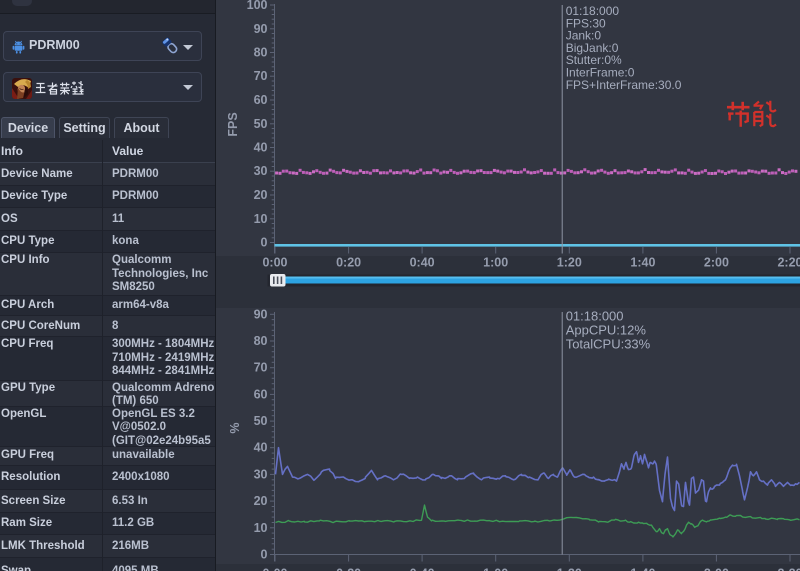 The image size is (800, 571). I want to click on svg-text: BigJank:0, so click(592, 48).